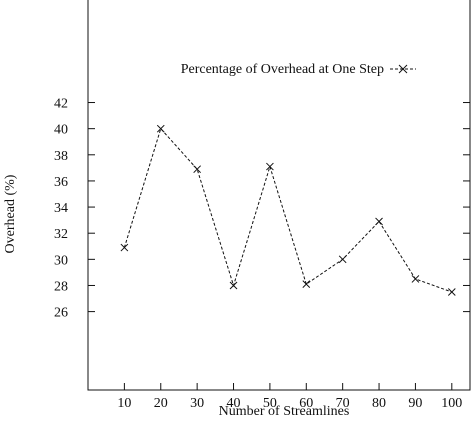  What do you see at coordinates (61, 234) in the screenshot?
I see `y-tick-label: 32` at bounding box center [61, 234].